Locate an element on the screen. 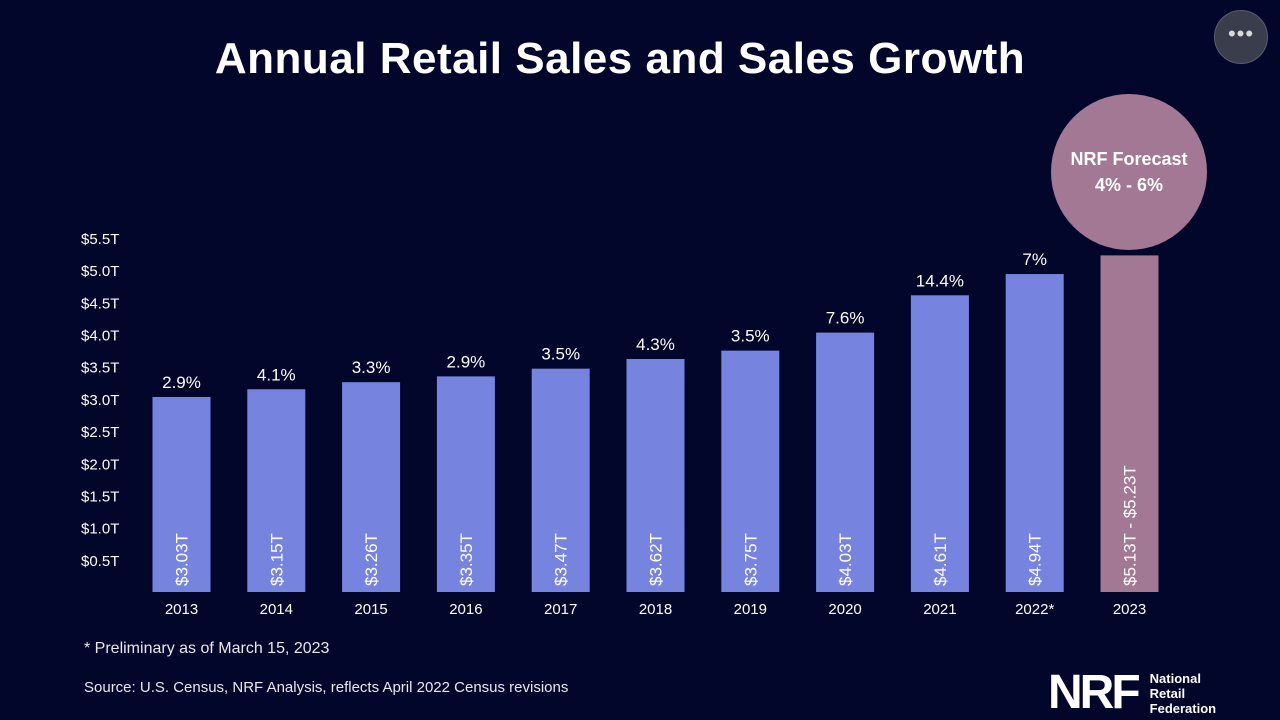 This screenshot has width=1280, height=720. growth-label: 7.6% is located at coordinates (845, 318).